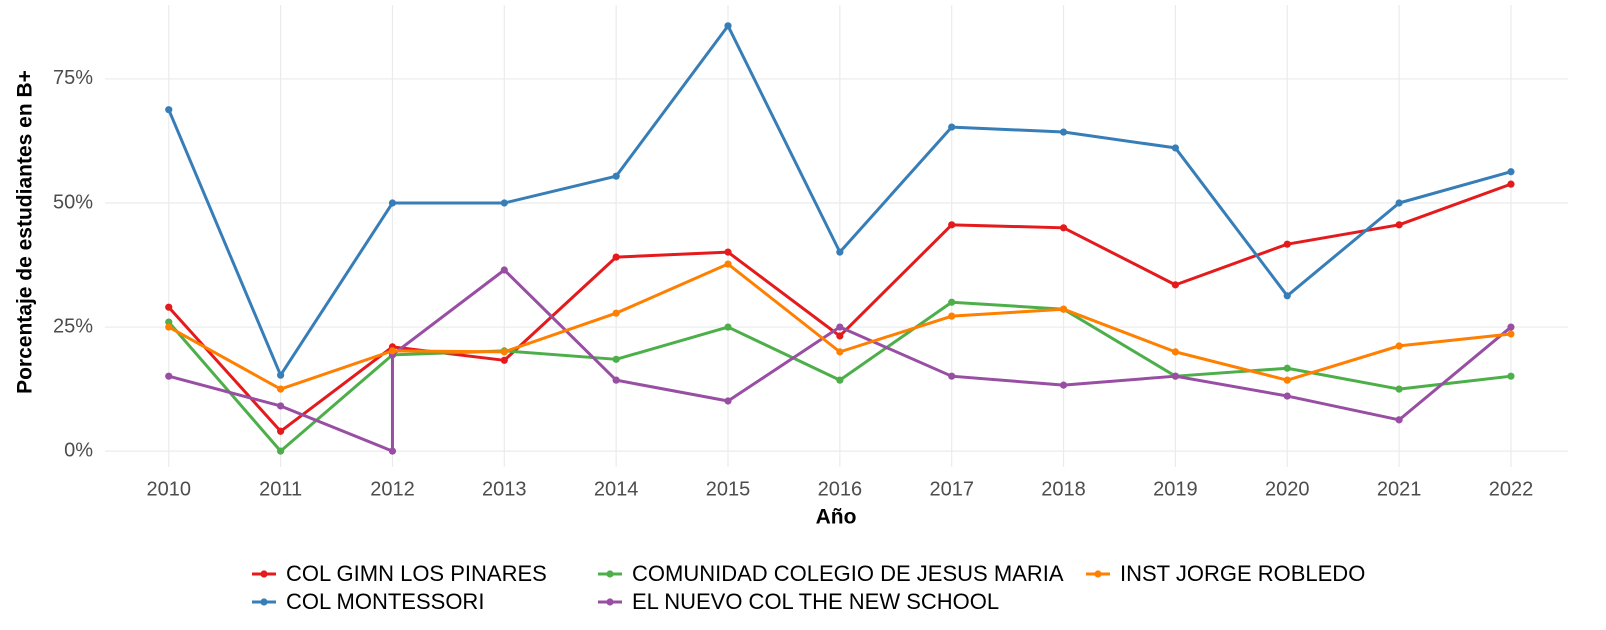  I want to click on y-tick-label: 25%, so click(73, 326).